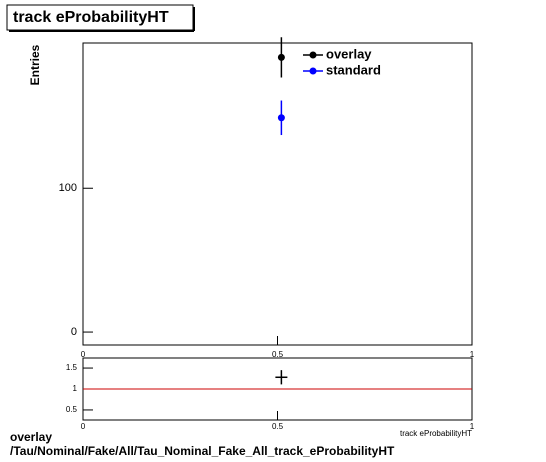 The height and width of the screenshot is (462, 546). What do you see at coordinates (349, 53) in the screenshot?
I see `legend-label: overlay` at bounding box center [349, 53].